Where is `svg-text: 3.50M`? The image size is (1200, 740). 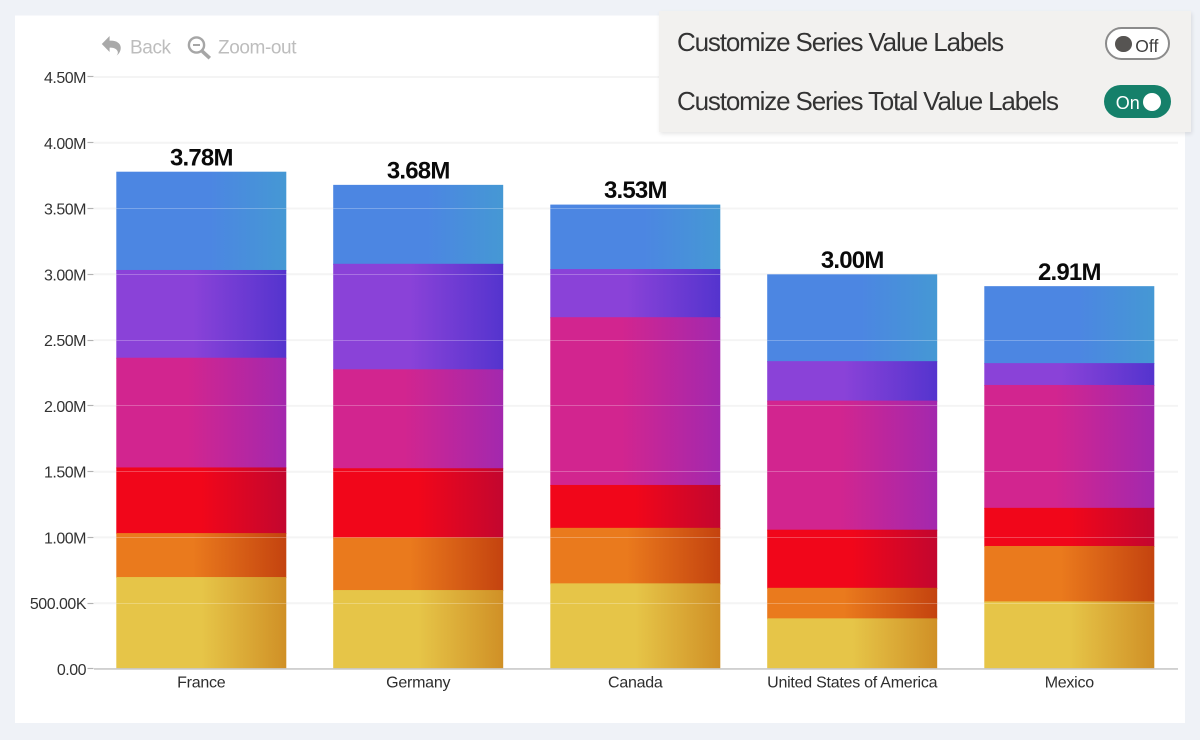
svg-text: 3.50M is located at coordinates (65, 210).